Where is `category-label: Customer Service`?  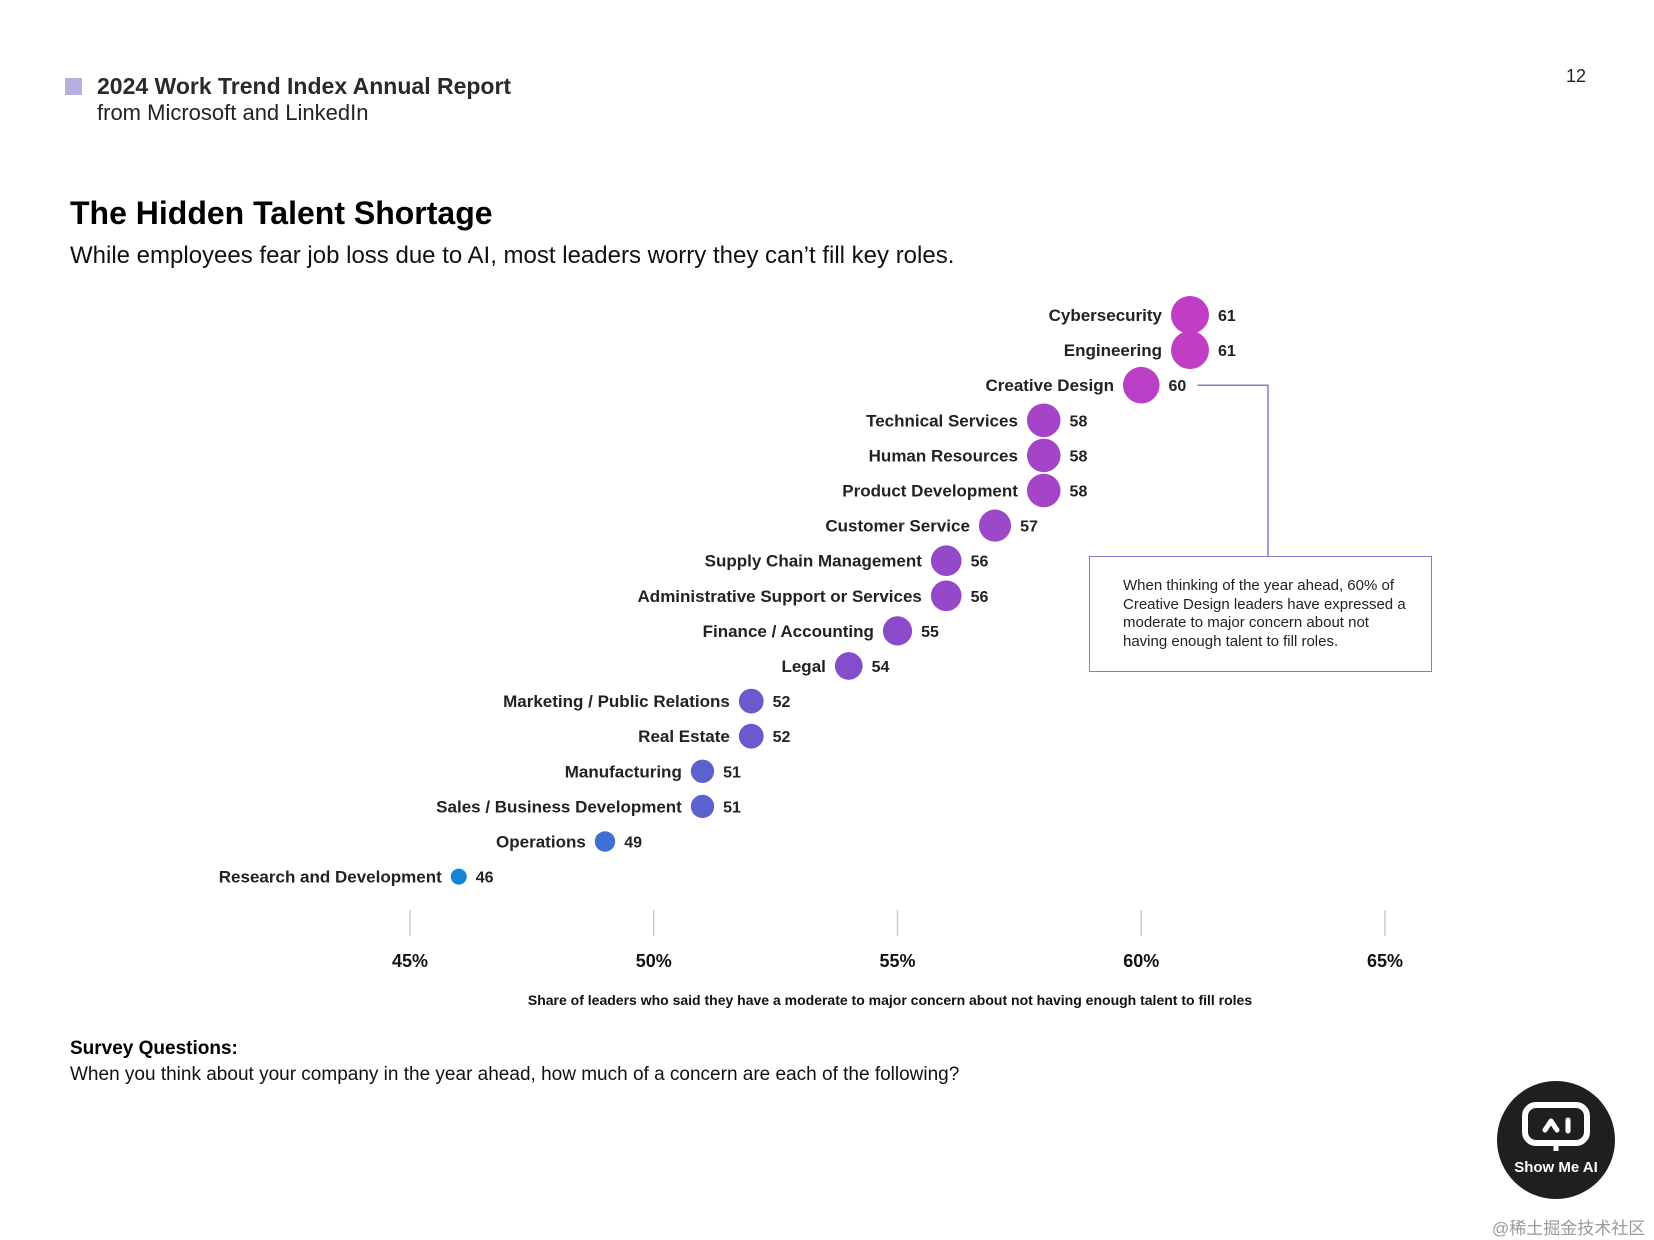
category-label: Customer Service is located at coordinates (897, 526).